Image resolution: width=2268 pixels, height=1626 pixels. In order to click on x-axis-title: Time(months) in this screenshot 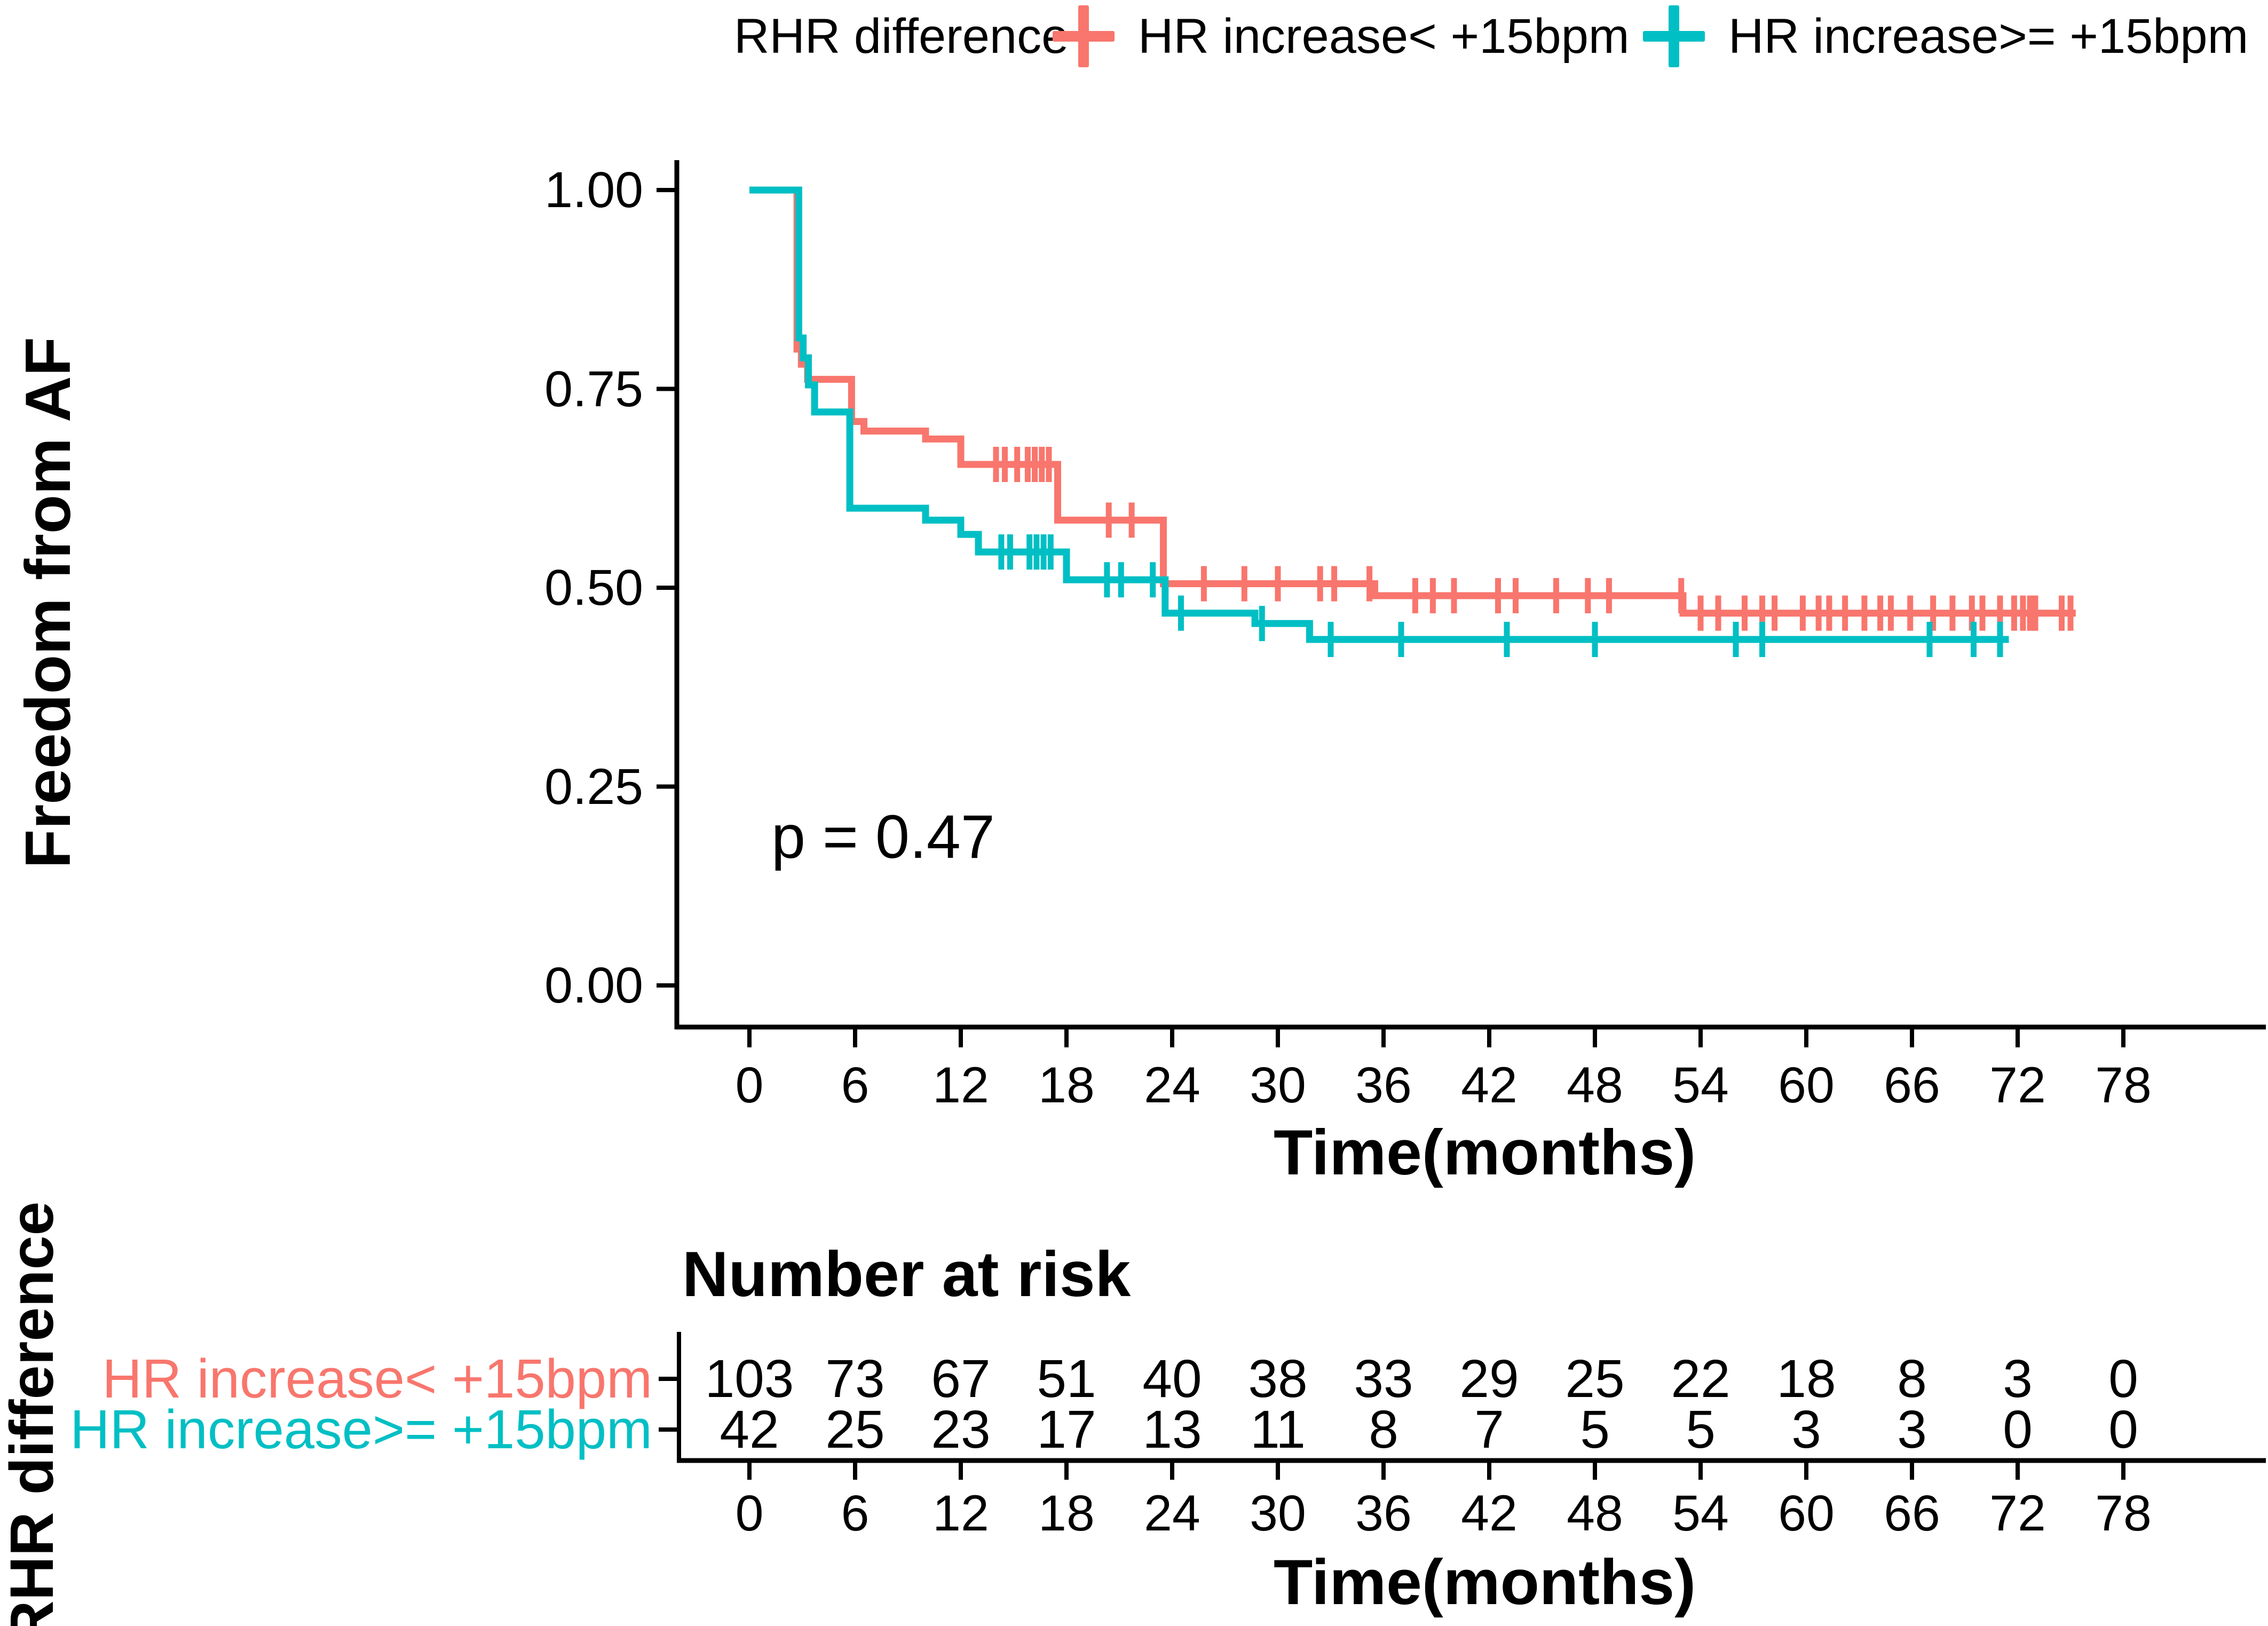, I will do `click(1485, 1152)`.